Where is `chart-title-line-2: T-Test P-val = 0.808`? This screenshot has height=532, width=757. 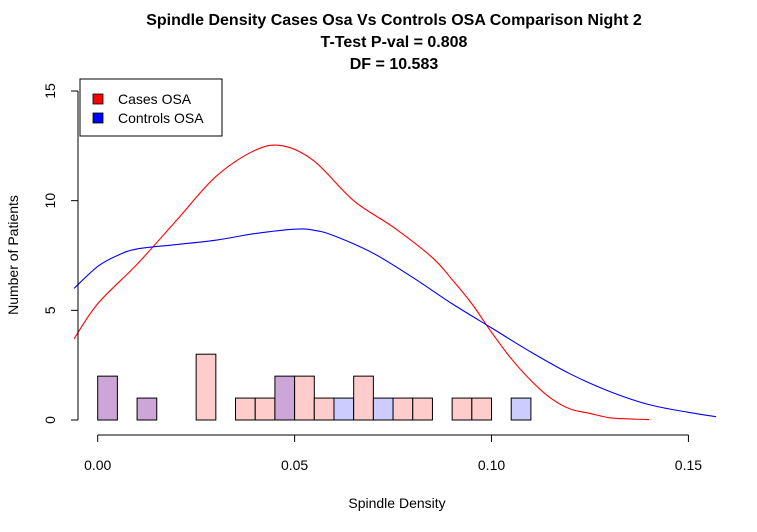
chart-title-line-2: T-Test P-val = 0.808 is located at coordinates (394, 42).